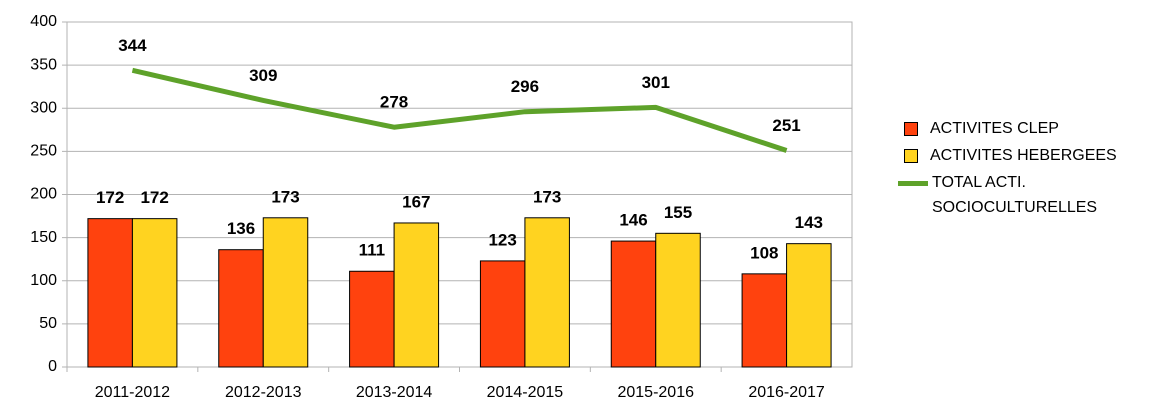  Describe the element at coordinates (372, 250) in the screenshot. I see `value-label: 111` at that location.